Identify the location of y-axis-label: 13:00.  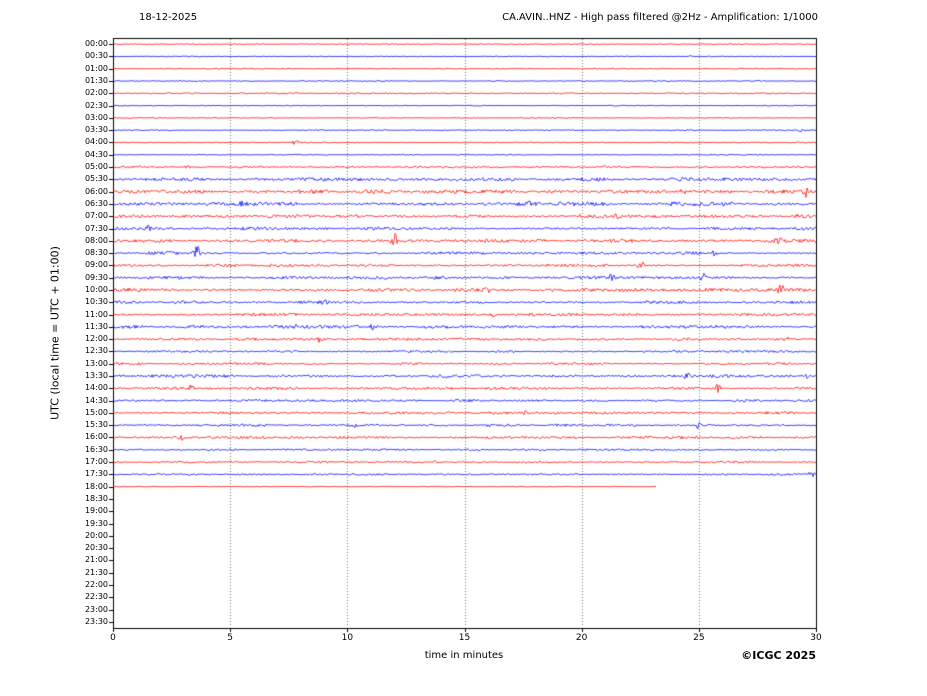
(96, 363).